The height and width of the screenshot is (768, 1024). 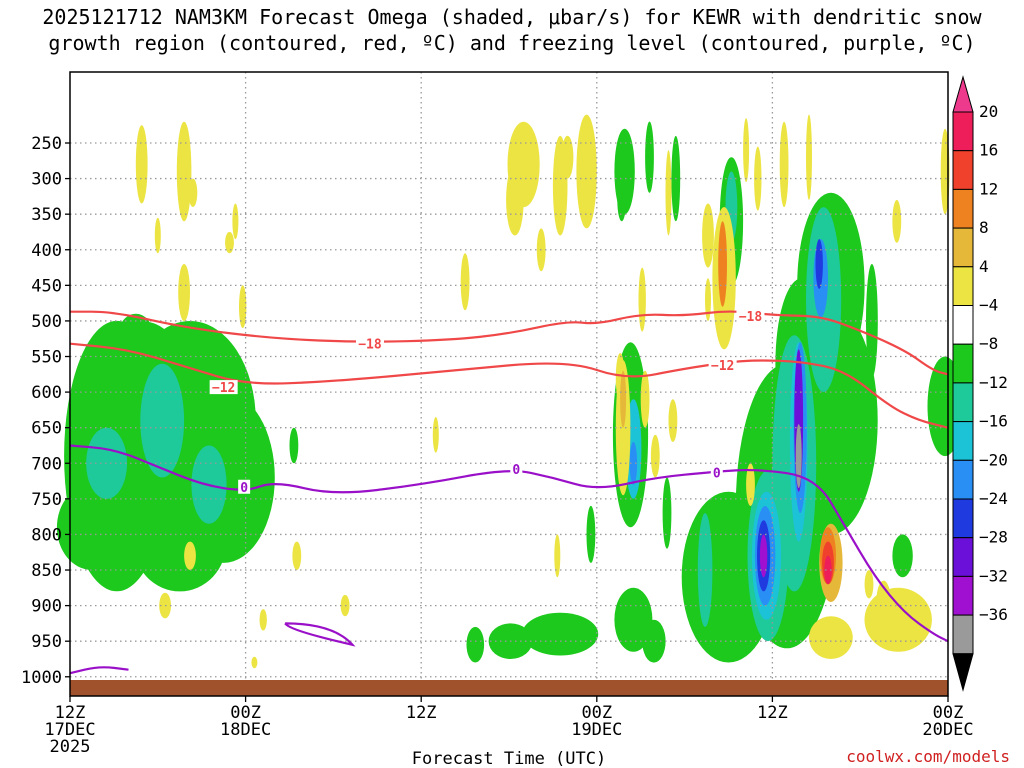 What do you see at coordinates (928, 756) in the screenshot?
I see `credit-text: coolwx.com/models` at bounding box center [928, 756].